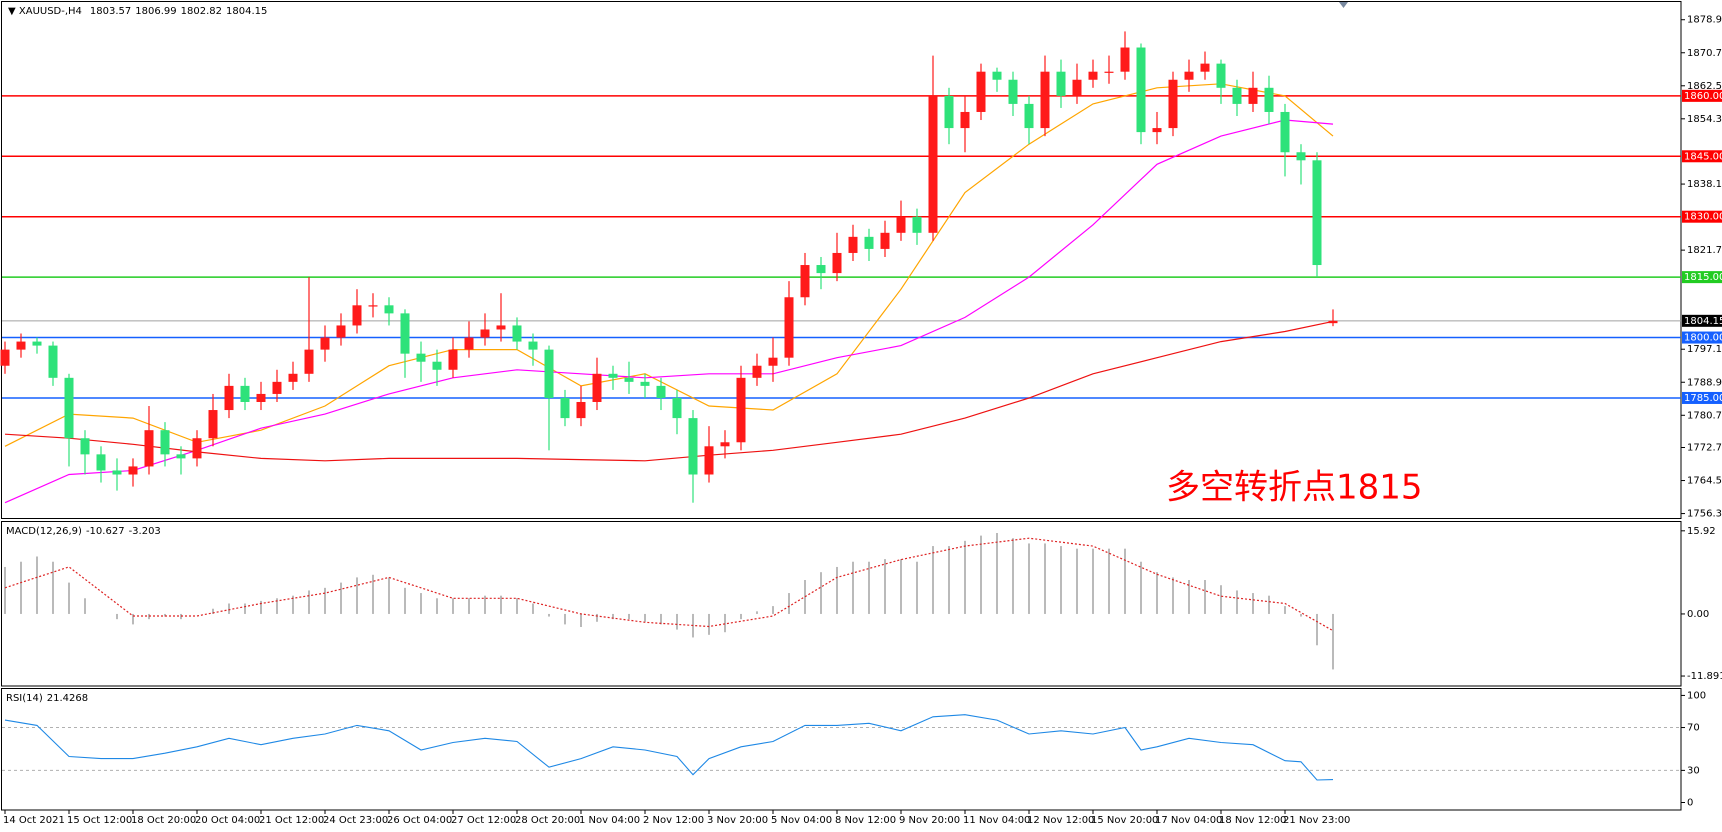 The image size is (1722, 832). What do you see at coordinates (50, 11) in the screenshot?
I see `symbol: XAUUSD-,H4` at bounding box center [50, 11].